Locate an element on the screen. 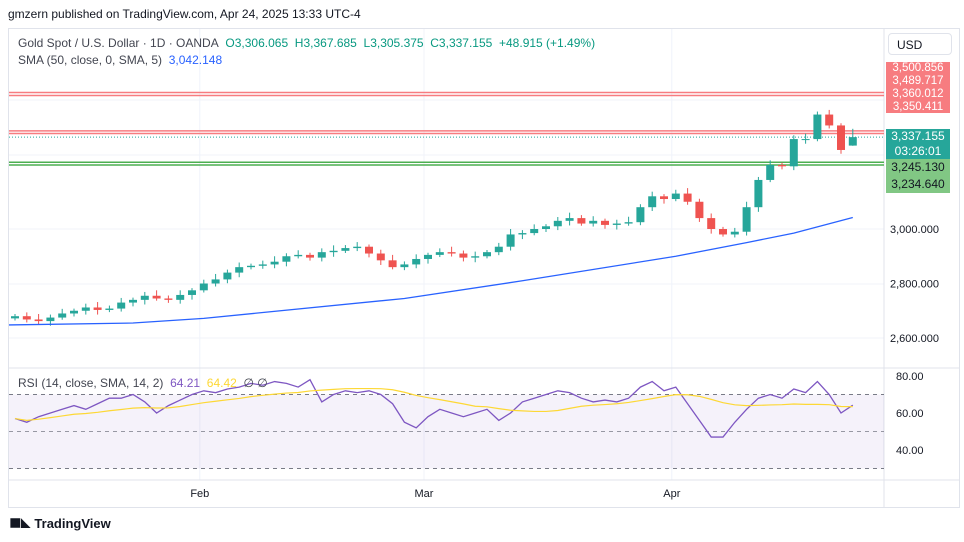 Image resolution: width=964 pixels, height=542 pixels. time-tick: Apr is located at coordinates (671, 494).